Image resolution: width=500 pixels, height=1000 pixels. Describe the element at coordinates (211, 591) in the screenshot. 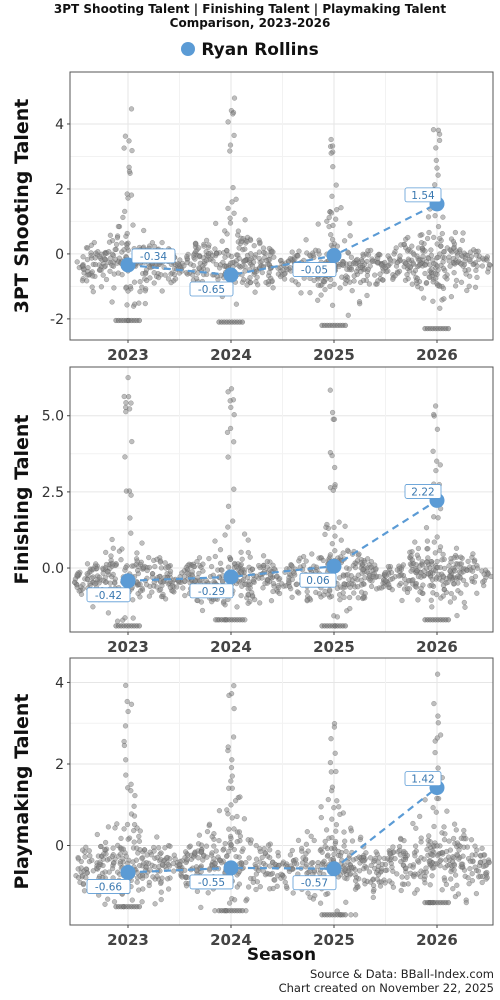

I see `player-value-label: -0.29` at that location.